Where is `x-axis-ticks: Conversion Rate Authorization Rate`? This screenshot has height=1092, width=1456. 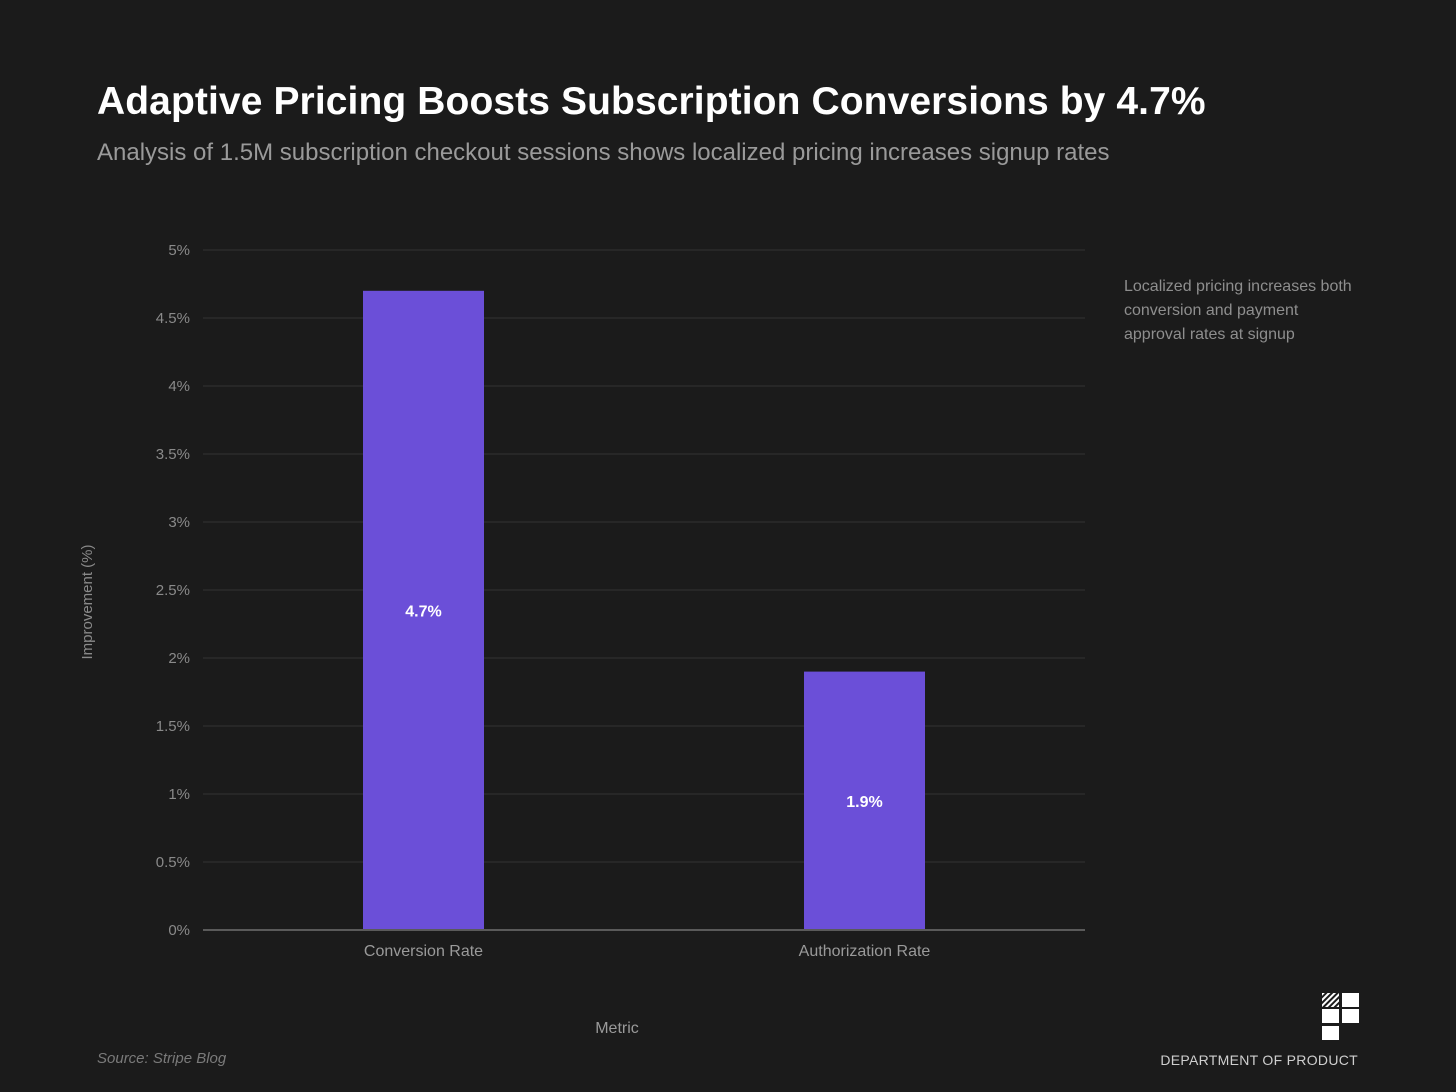 x-axis-ticks: Conversion Rate Authorization Rate is located at coordinates (647, 951).